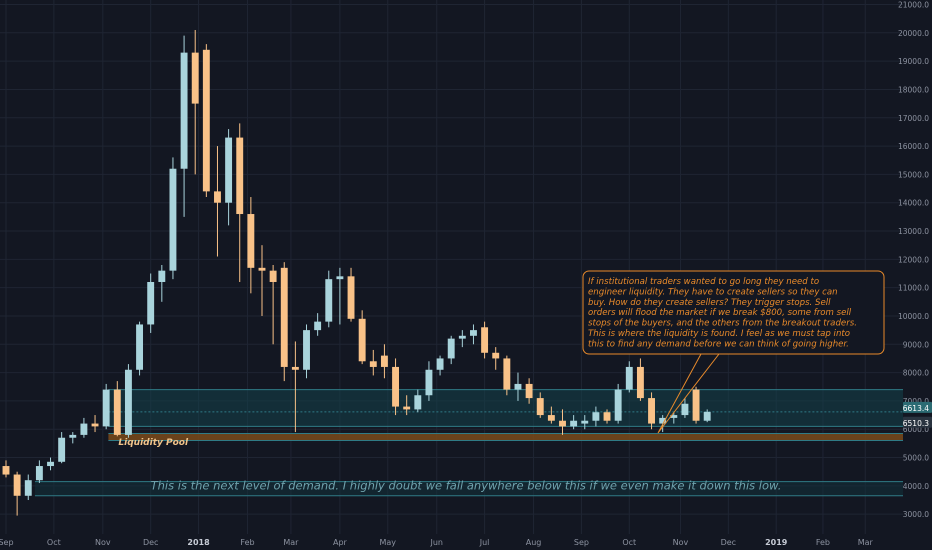 The width and height of the screenshot is (932, 550). I want to click on y-tick-label: 4000.0, so click(916, 486).